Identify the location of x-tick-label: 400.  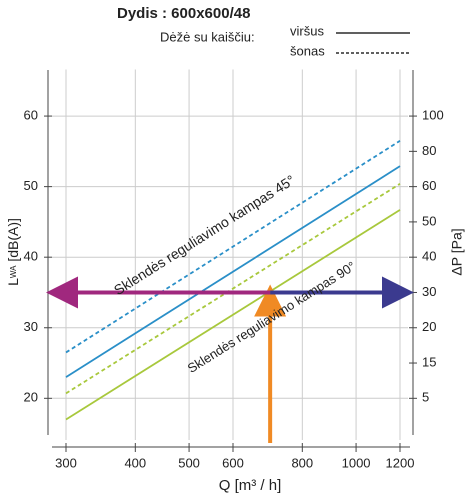
(135, 462).